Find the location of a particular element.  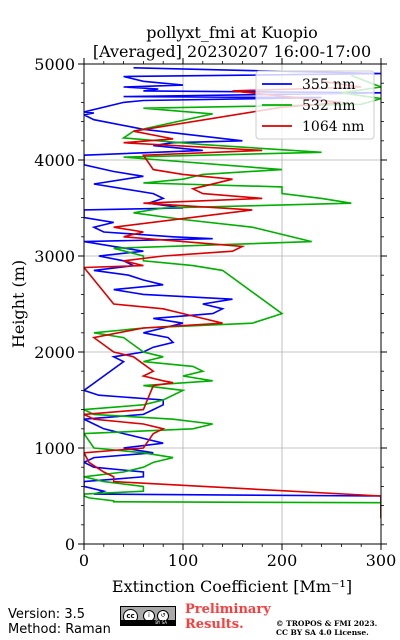

x-tick-label: 200 is located at coordinates (282, 560).